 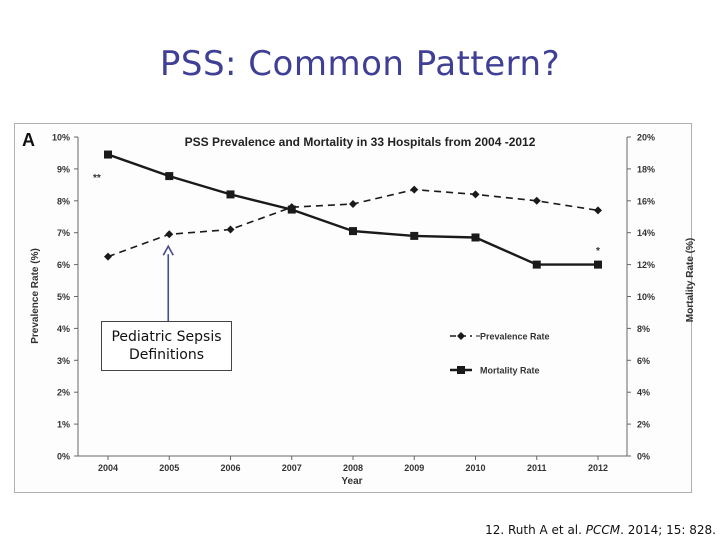 What do you see at coordinates (292, 468) in the screenshot?
I see `x-tick-label: 2007` at bounding box center [292, 468].